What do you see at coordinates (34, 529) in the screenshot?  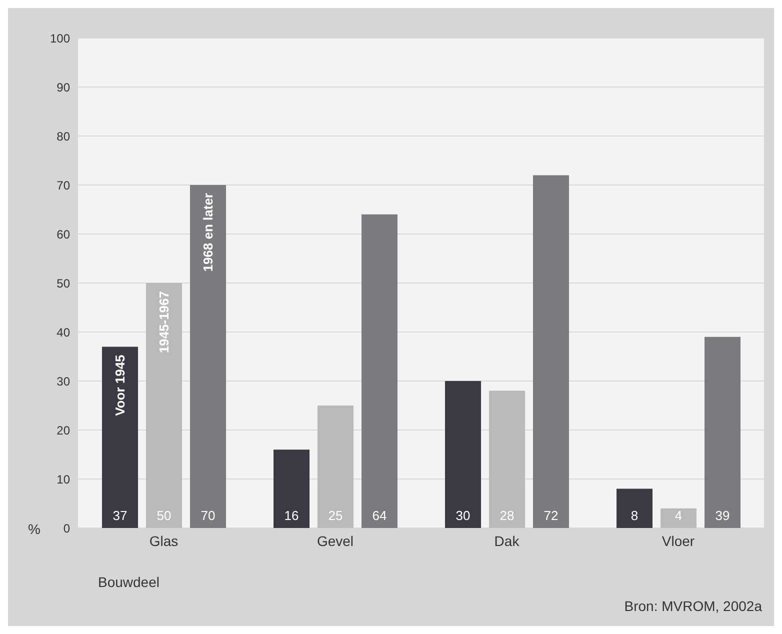 I see `y-axis-title: %` at bounding box center [34, 529].